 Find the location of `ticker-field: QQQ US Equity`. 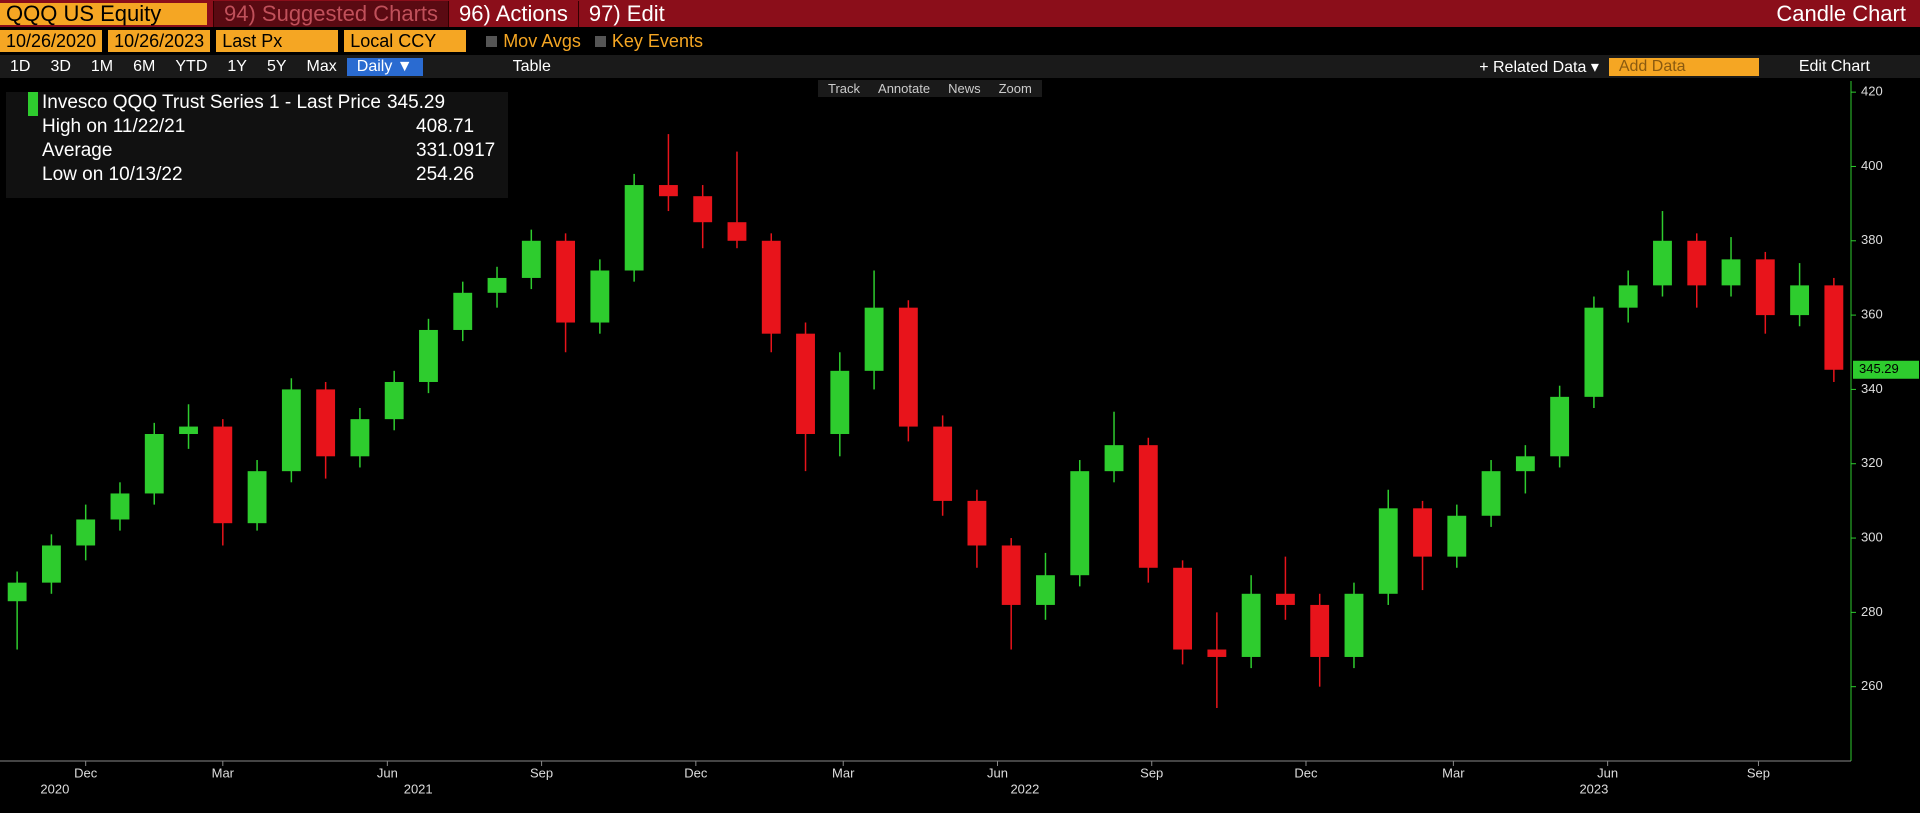

ticker-field: QQQ US Equity is located at coordinates (103, 13).